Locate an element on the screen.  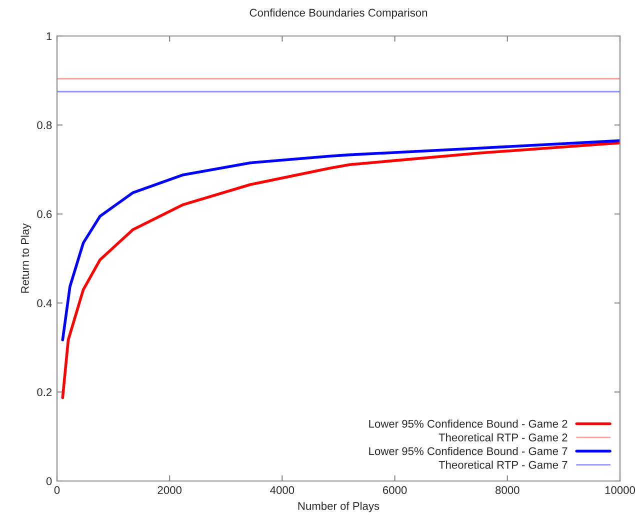
legend-label: Theoretical RTP - Game 2 is located at coordinates (503, 437).